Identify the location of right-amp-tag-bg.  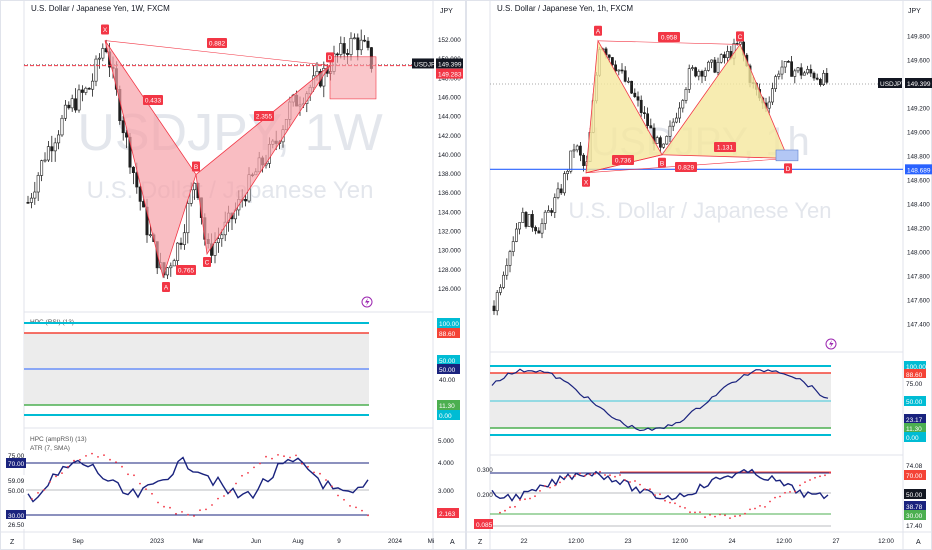
(915, 506).